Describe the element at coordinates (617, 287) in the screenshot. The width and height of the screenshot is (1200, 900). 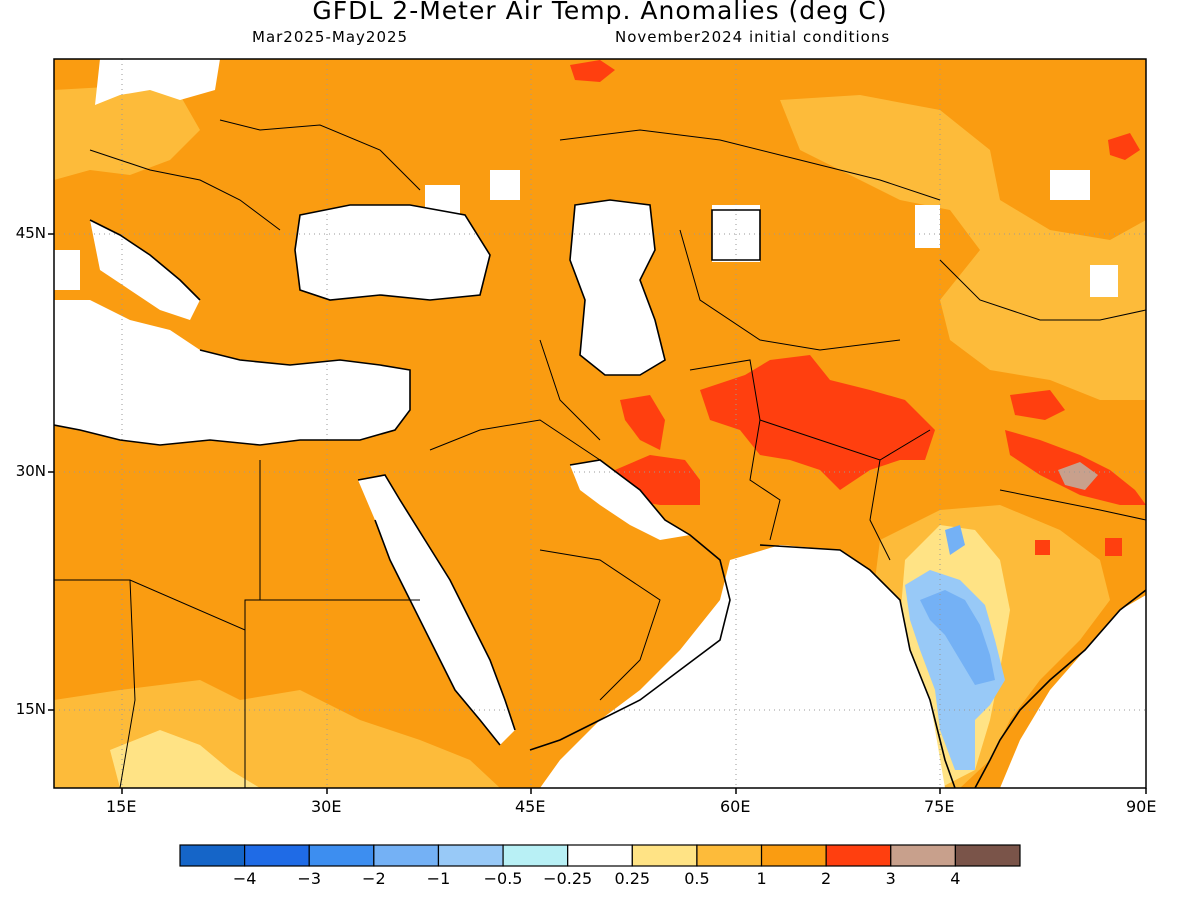
I see `caspian-sea` at that location.